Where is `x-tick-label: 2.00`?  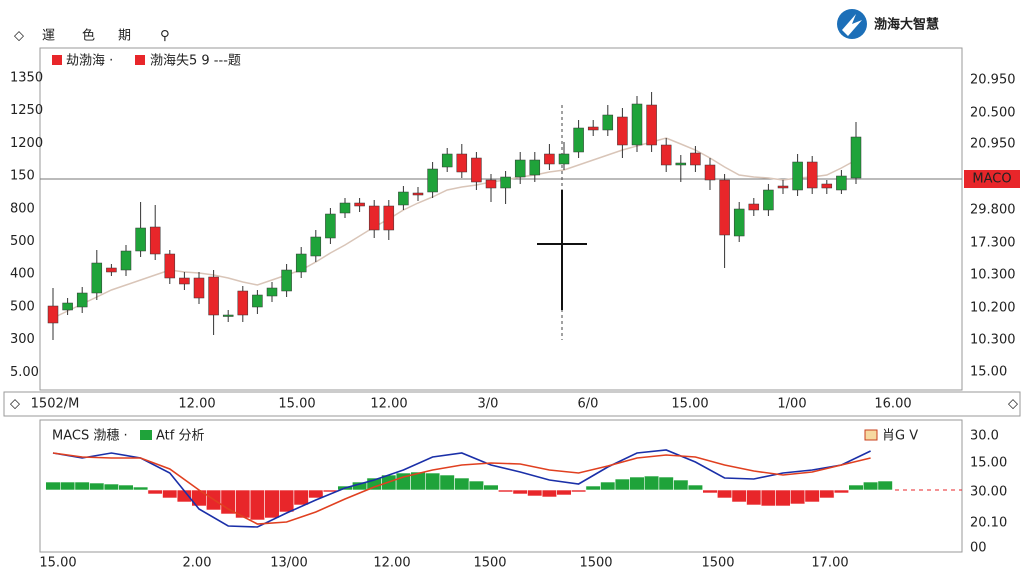
x-tick-label: 2.00 is located at coordinates (197, 563).